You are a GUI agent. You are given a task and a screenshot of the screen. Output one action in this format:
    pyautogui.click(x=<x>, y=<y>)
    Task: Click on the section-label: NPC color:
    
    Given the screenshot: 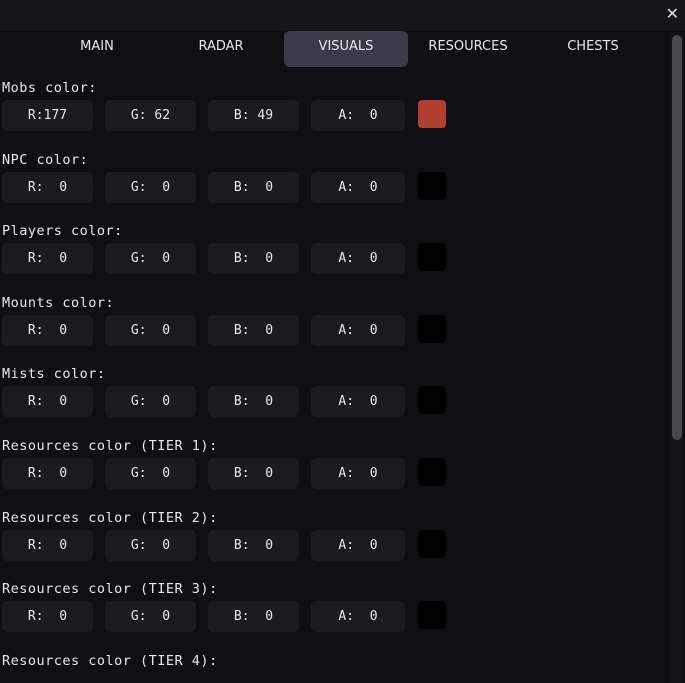 What is the action you would take?
    pyautogui.click(x=45, y=159)
    